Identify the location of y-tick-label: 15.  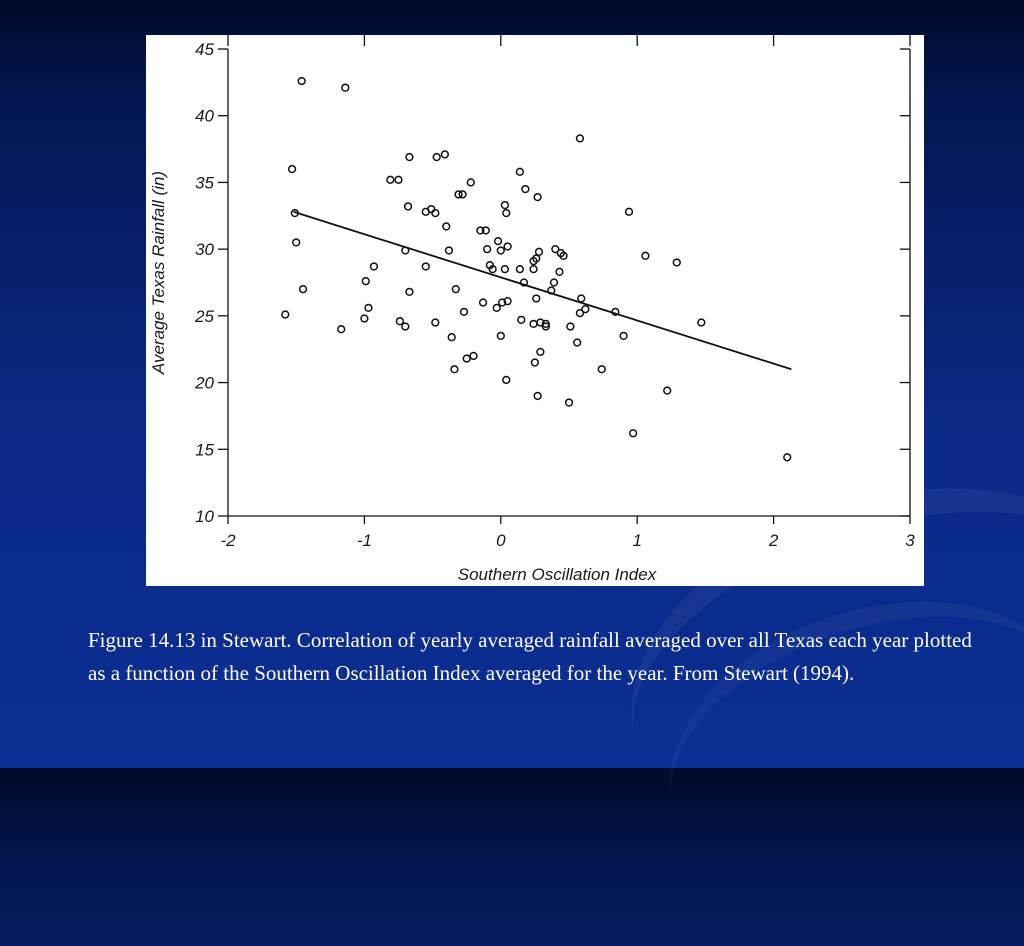
(204, 449).